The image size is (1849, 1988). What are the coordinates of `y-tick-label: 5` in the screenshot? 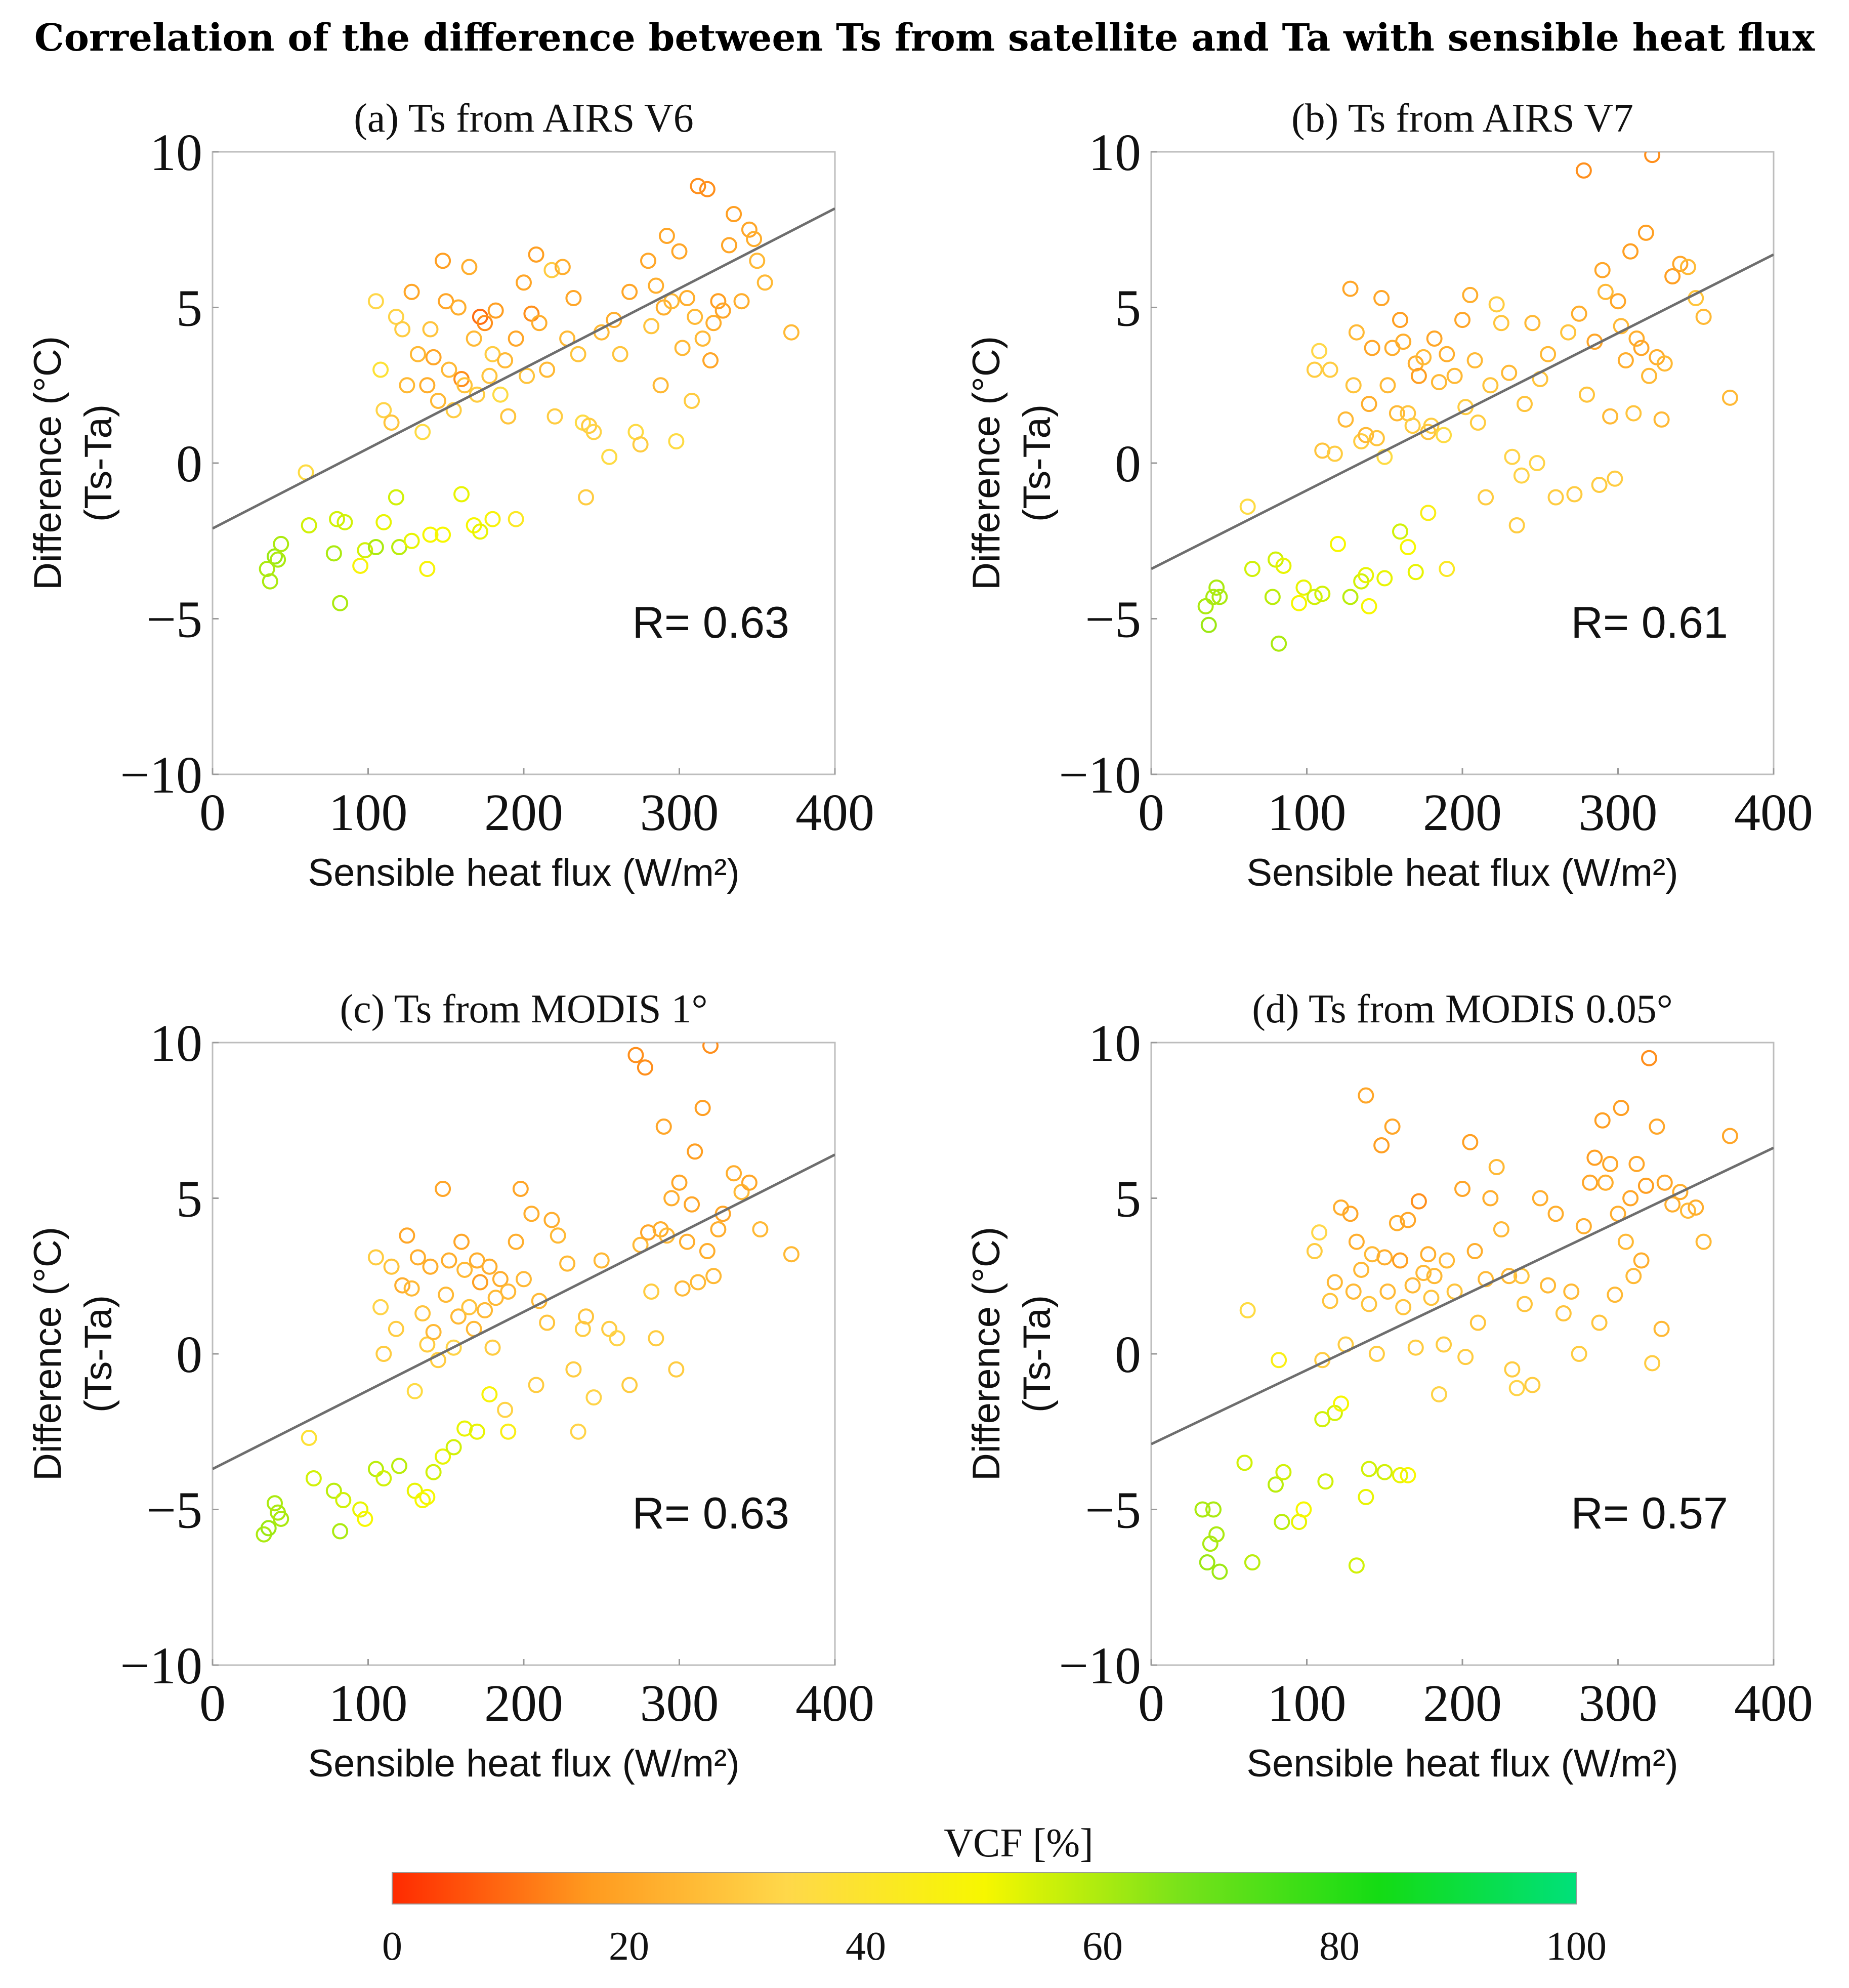 It's located at (189, 1199).